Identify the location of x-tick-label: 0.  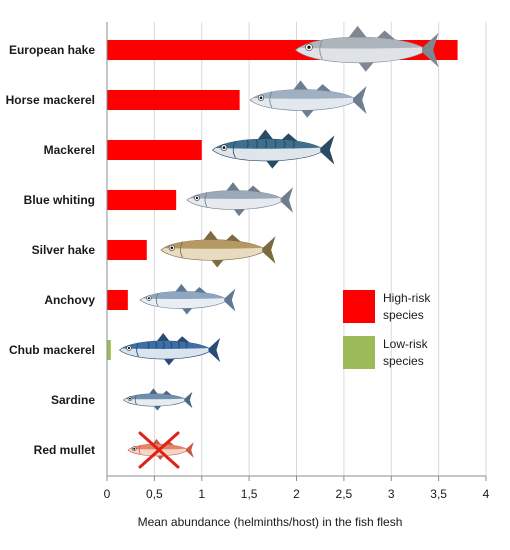
(107, 494).